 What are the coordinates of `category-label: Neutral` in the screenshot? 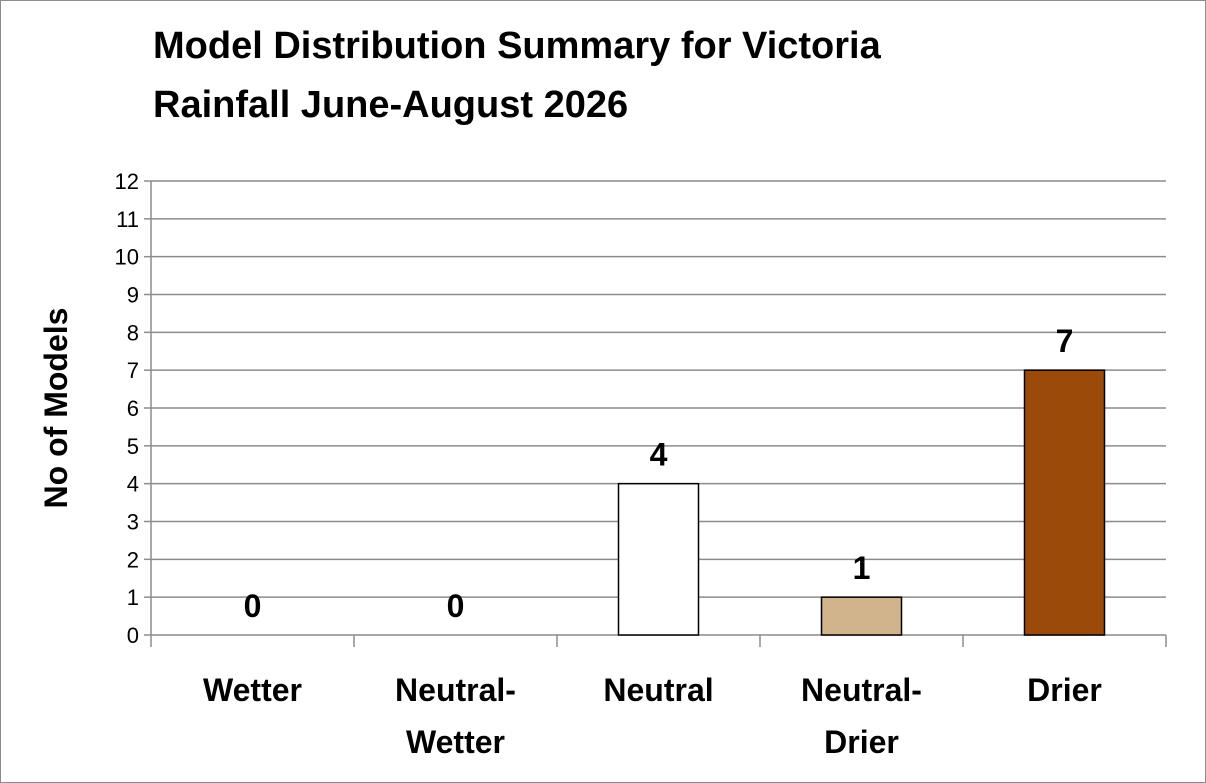 It's located at (658, 690).